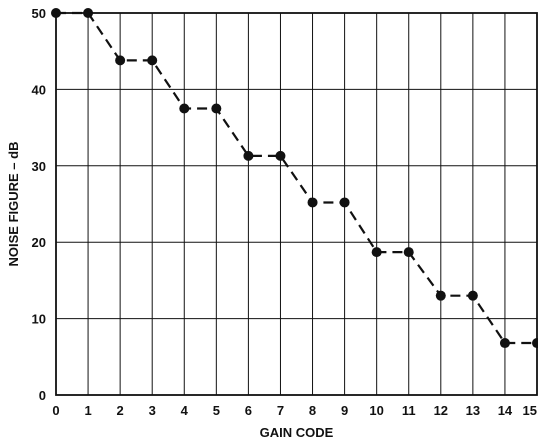 The image size is (538, 443). What do you see at coordinates (280, 410) in the screenshot?
I see `x-tick-label-7: 7` at bounding box center [280, 410].